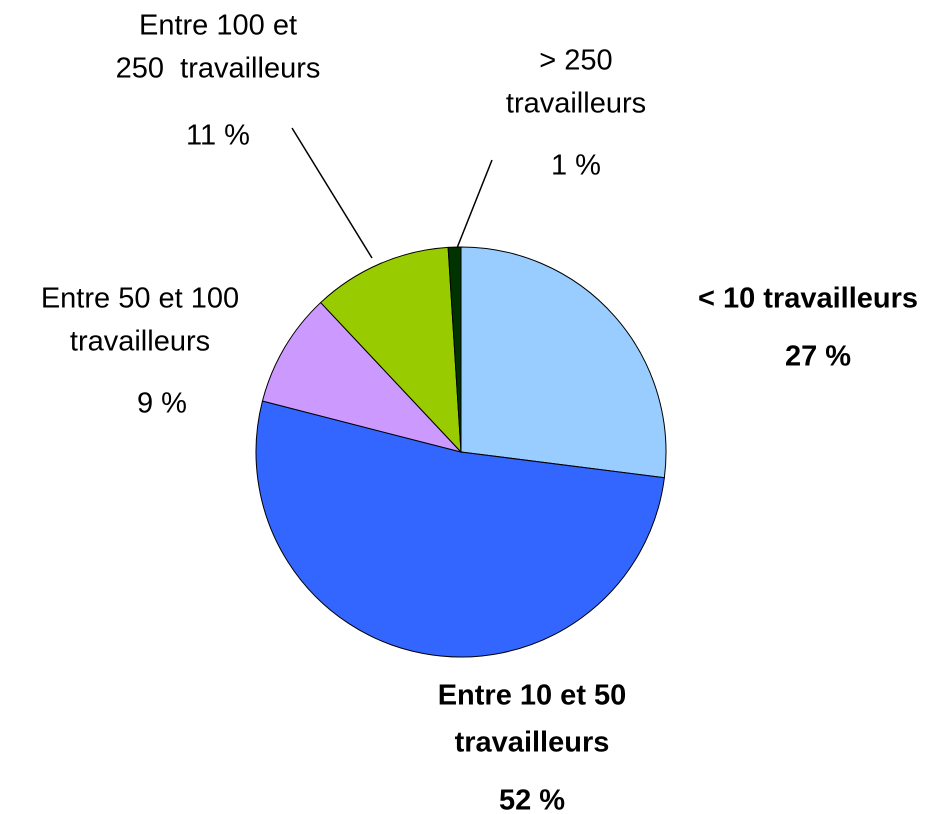 This screenshot has height=814, width=951. Describe the element at coordinates (576, 166) in the screenshot. I see `value-label: 1 %` at that location.